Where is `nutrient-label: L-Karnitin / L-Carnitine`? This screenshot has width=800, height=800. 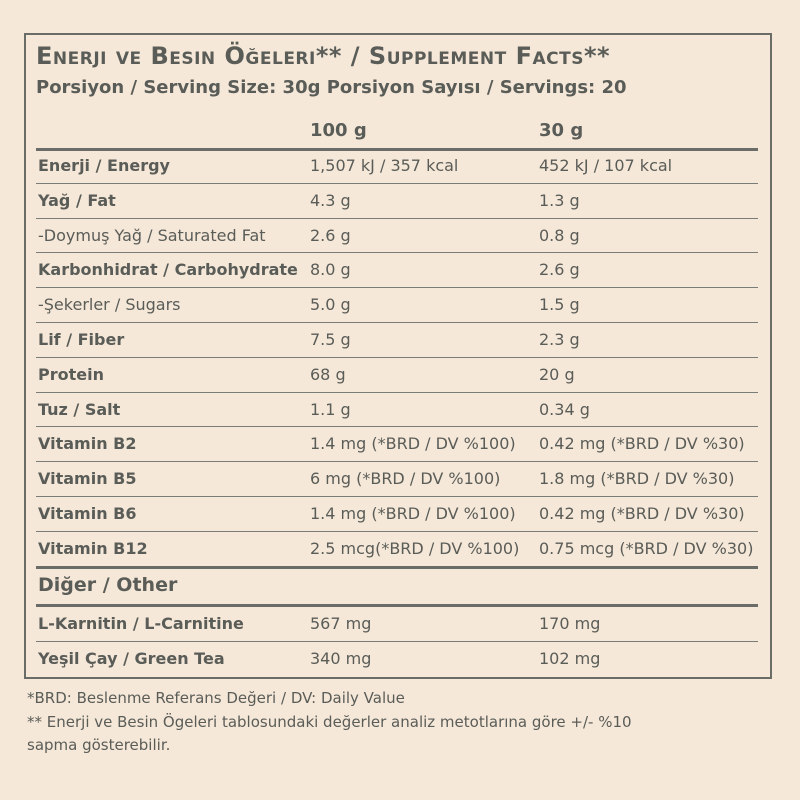 nutrient-label: L-Karnitin / L-Carnitine is located at coordinates (141, 623).